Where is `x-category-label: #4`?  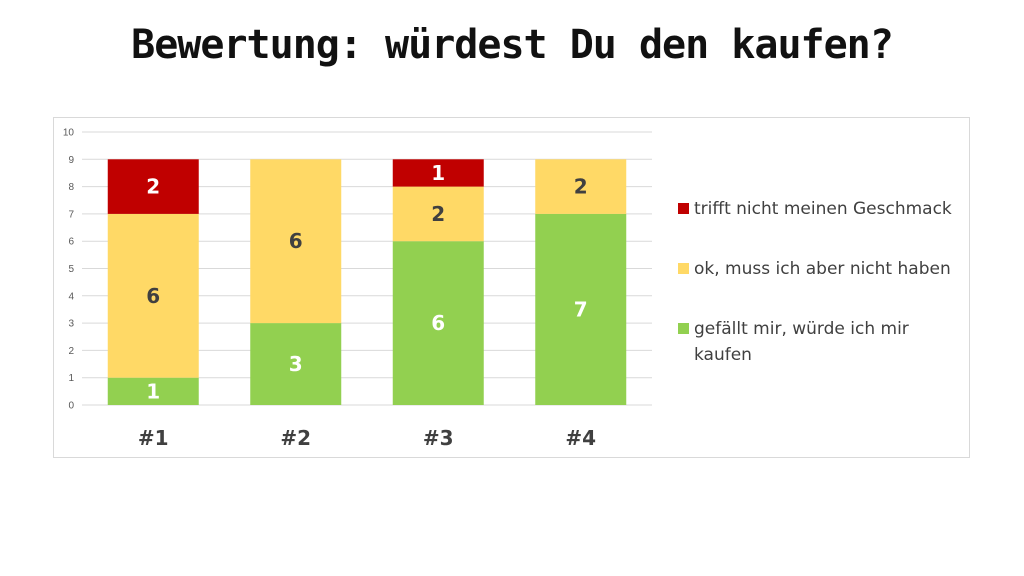 x-category-label: #4 is located at coordinates (580, 438).